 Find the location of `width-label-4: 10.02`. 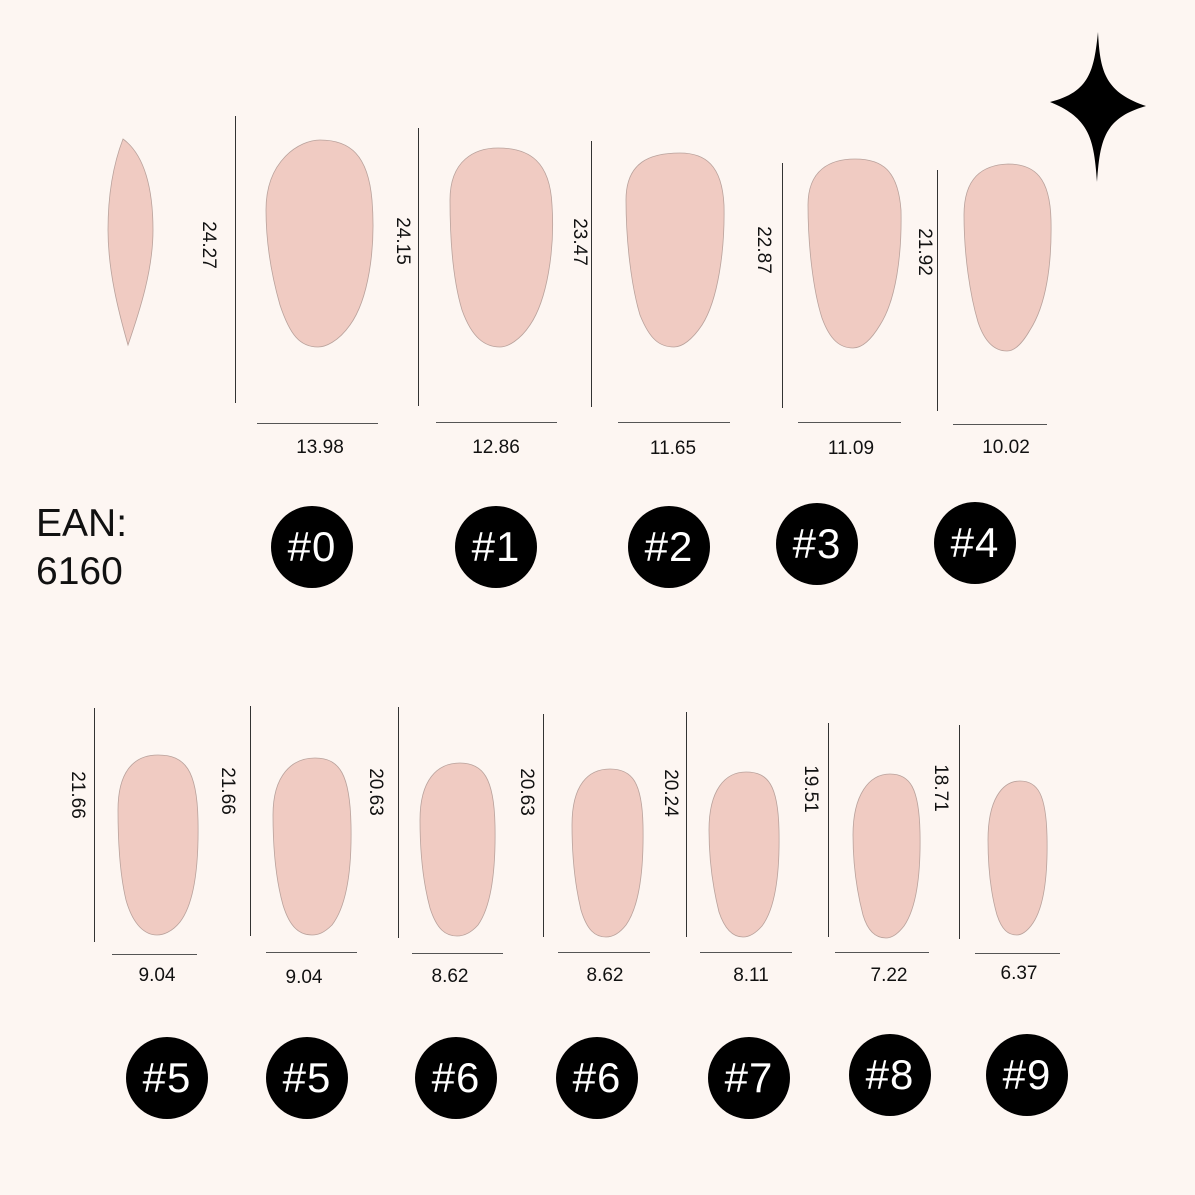

width-label-4: 10.02 is located at coordinates (1006, 447).